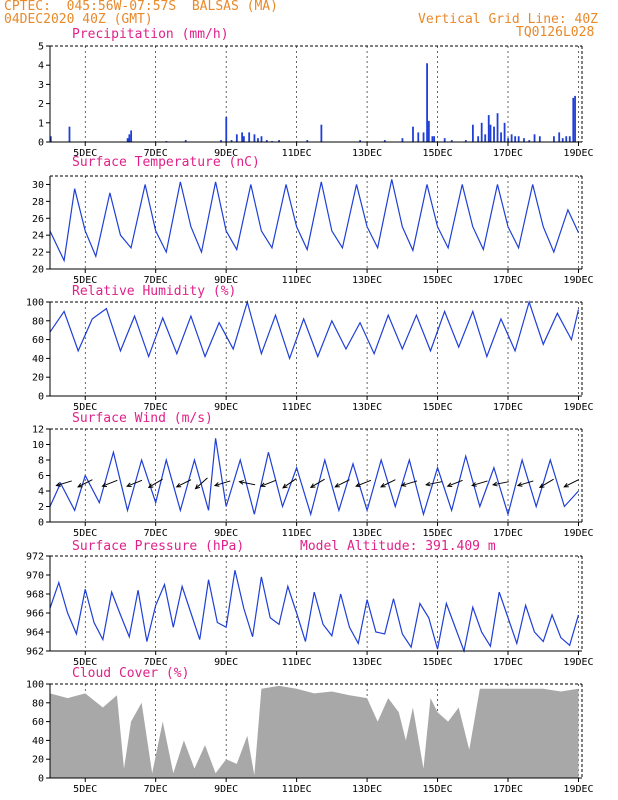 The height and width of the screenshot is (800, 618). I want to click on y-tick-label: 80, so click(38, 703).